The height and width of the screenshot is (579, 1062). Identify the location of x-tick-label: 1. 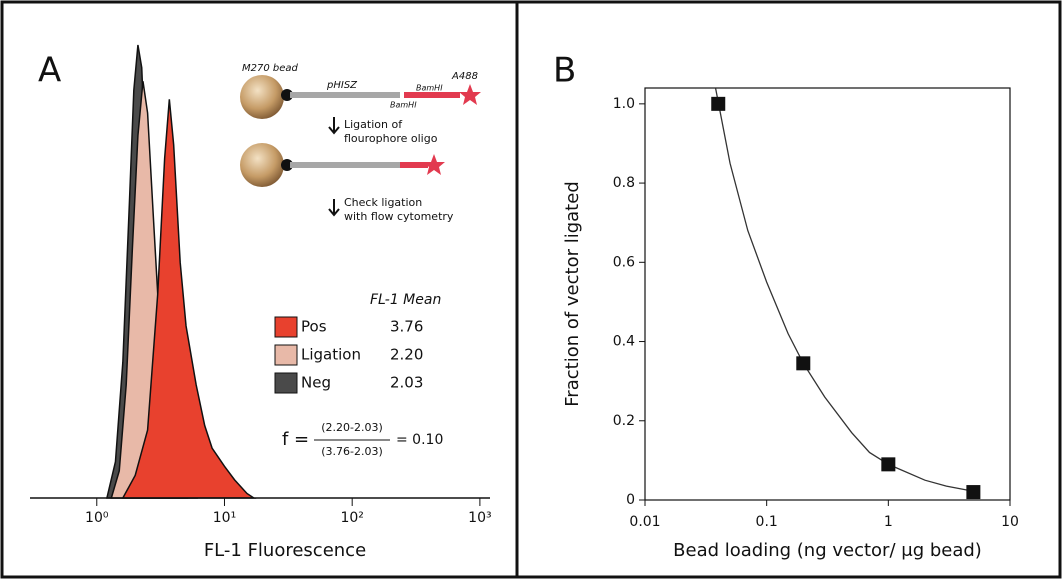
(888, 522).